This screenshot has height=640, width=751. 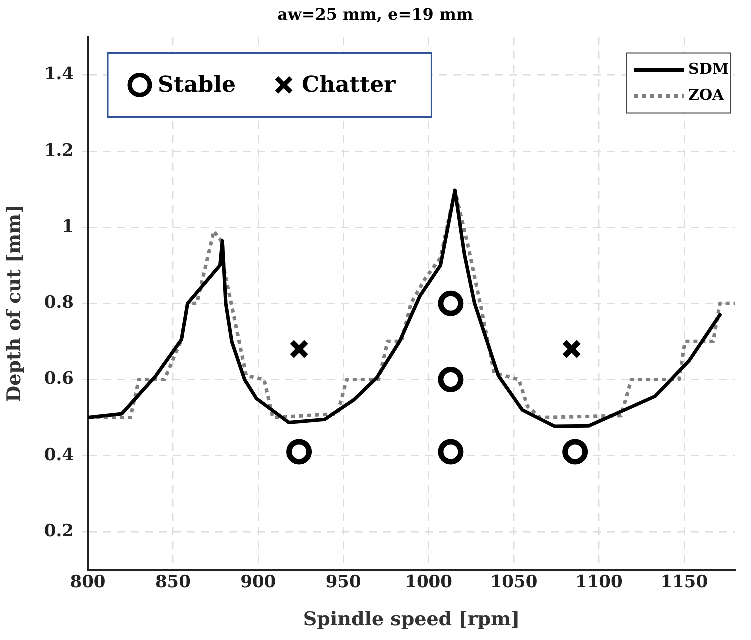 What do you see at coordinates (173, 582) in the screenshot?
I see `x-tick-label: 850` at bounding box center [173, 582].